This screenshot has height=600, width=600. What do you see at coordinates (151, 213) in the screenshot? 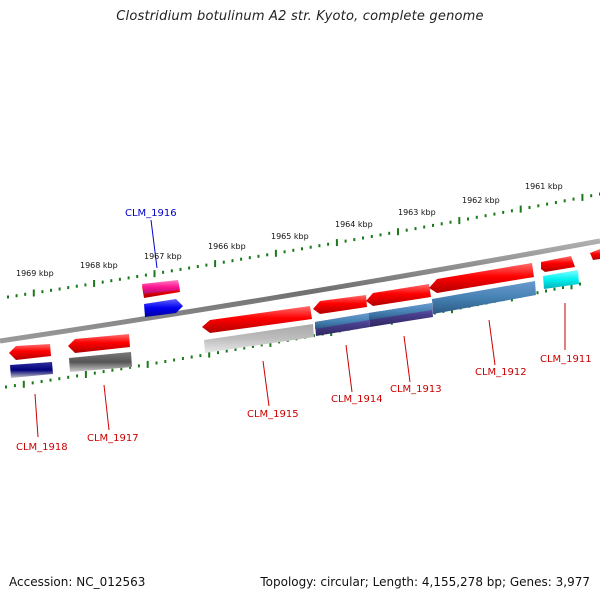
I see `gene-label-CLM_1916: CLM_1916` at bounding box center [151, 213].